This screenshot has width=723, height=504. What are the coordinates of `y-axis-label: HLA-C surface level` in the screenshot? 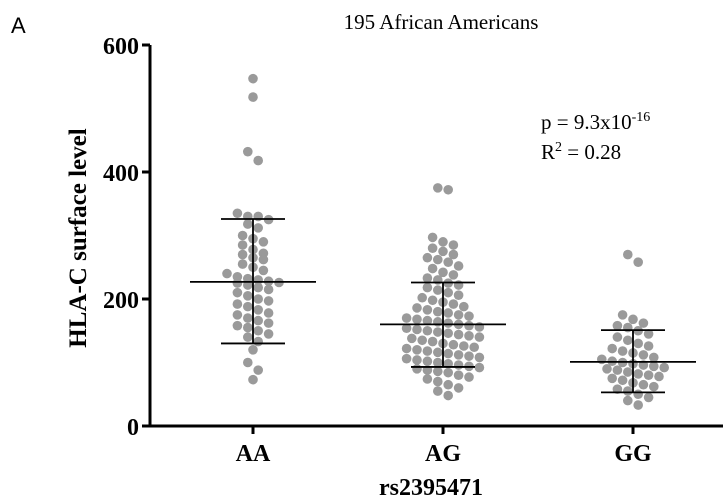 It's located at (78, 237).